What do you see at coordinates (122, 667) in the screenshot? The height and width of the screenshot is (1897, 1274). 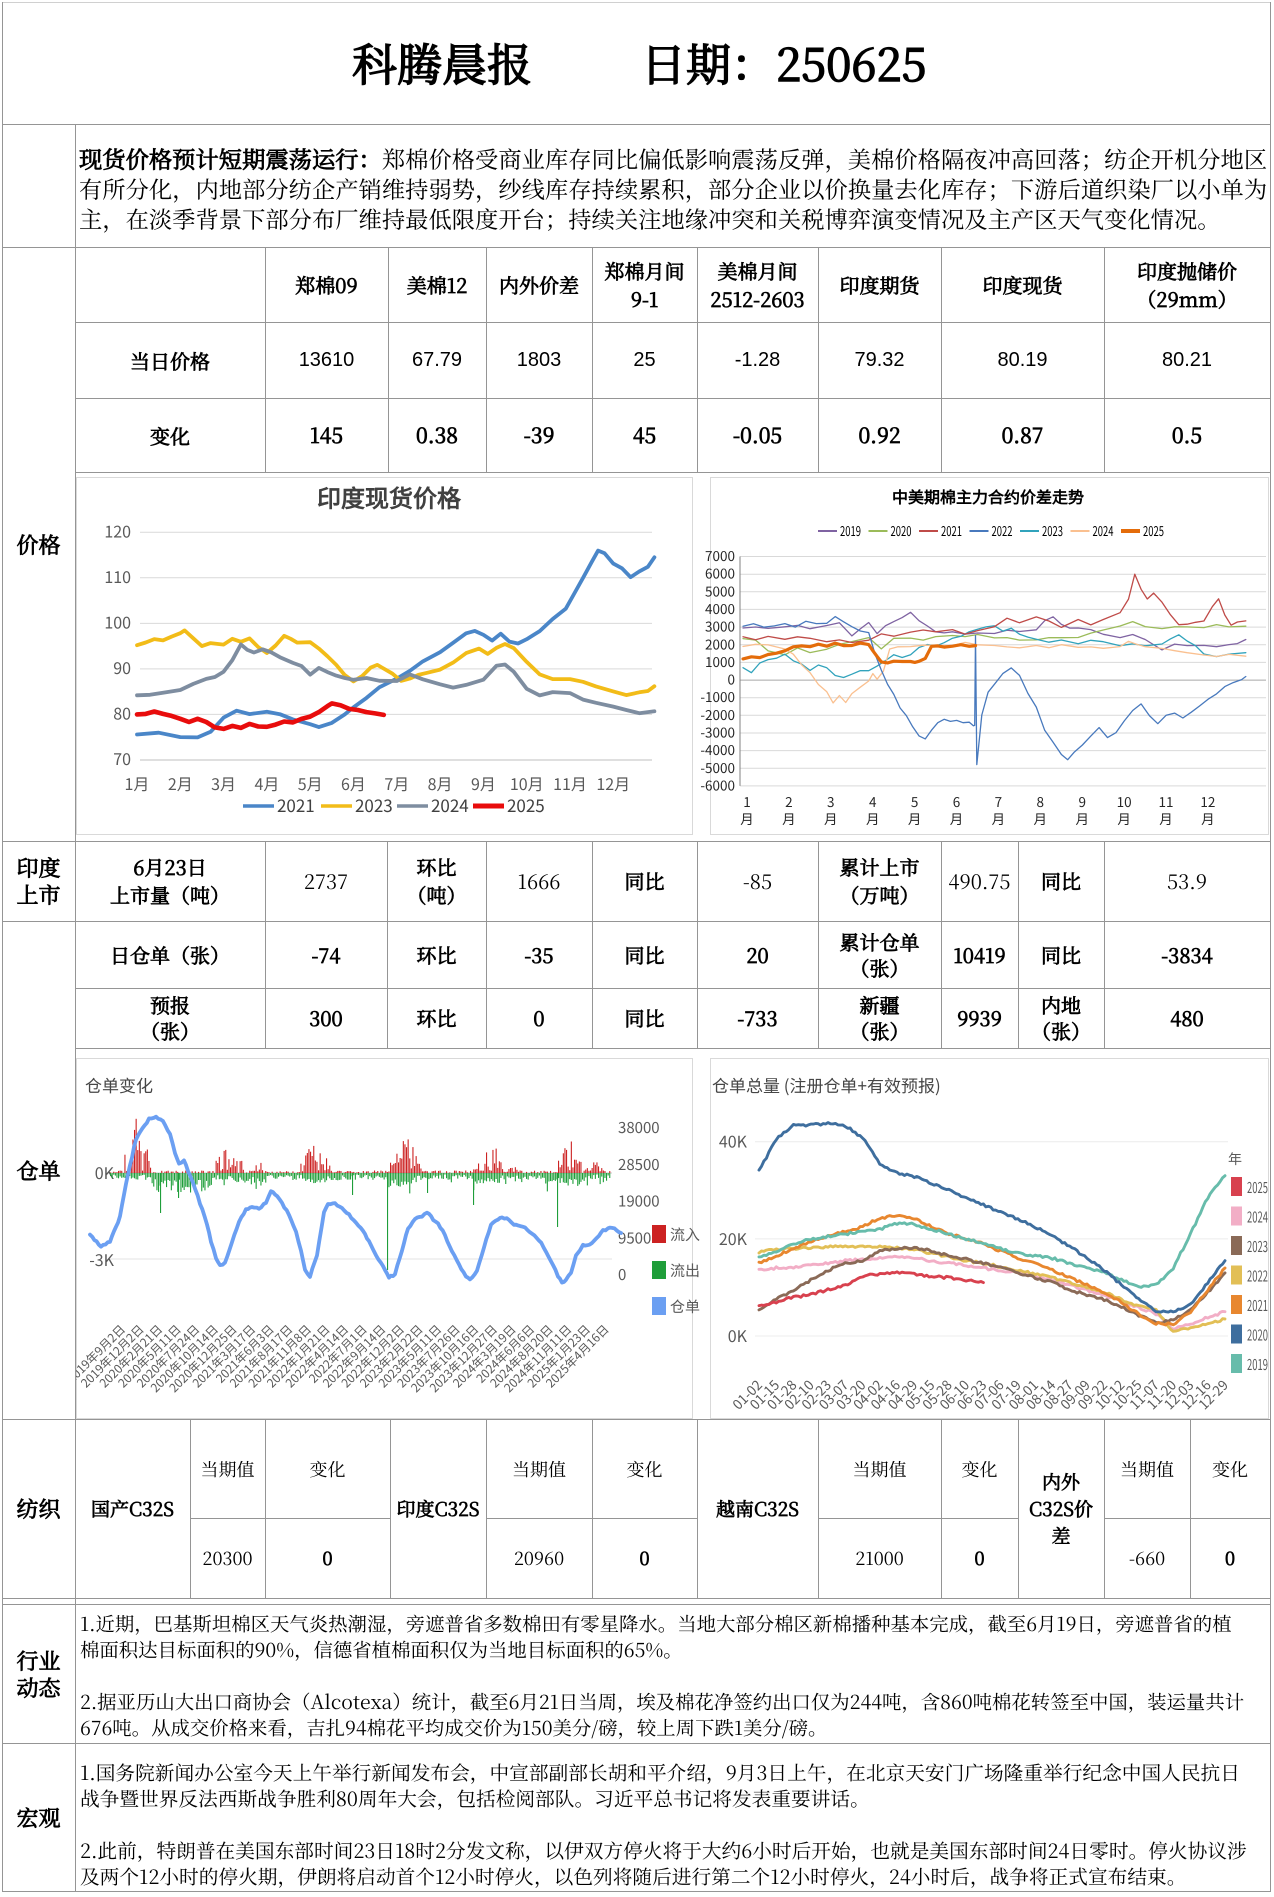 I see `svg-text: 90` at bounding box center [122, 667].